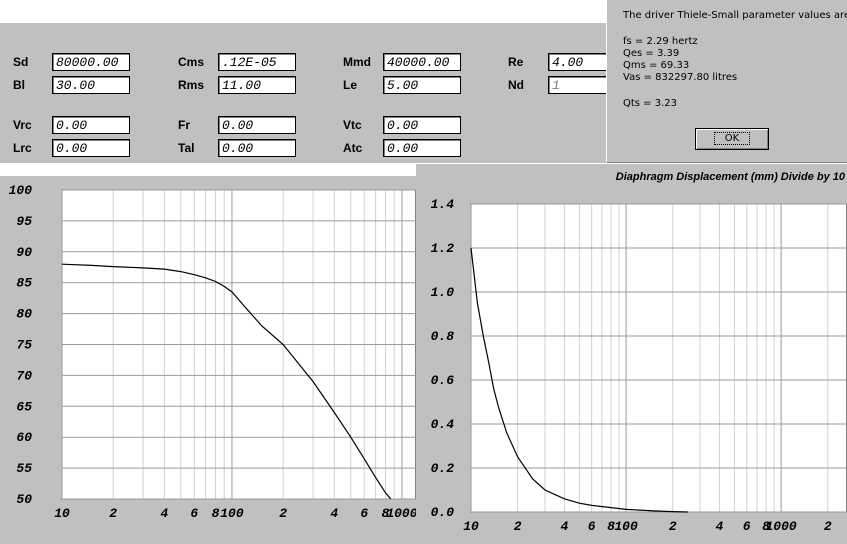 The width and height of the screenshot is (847, 544). I want to click on y-tick-label: 85, so click(24, 283).